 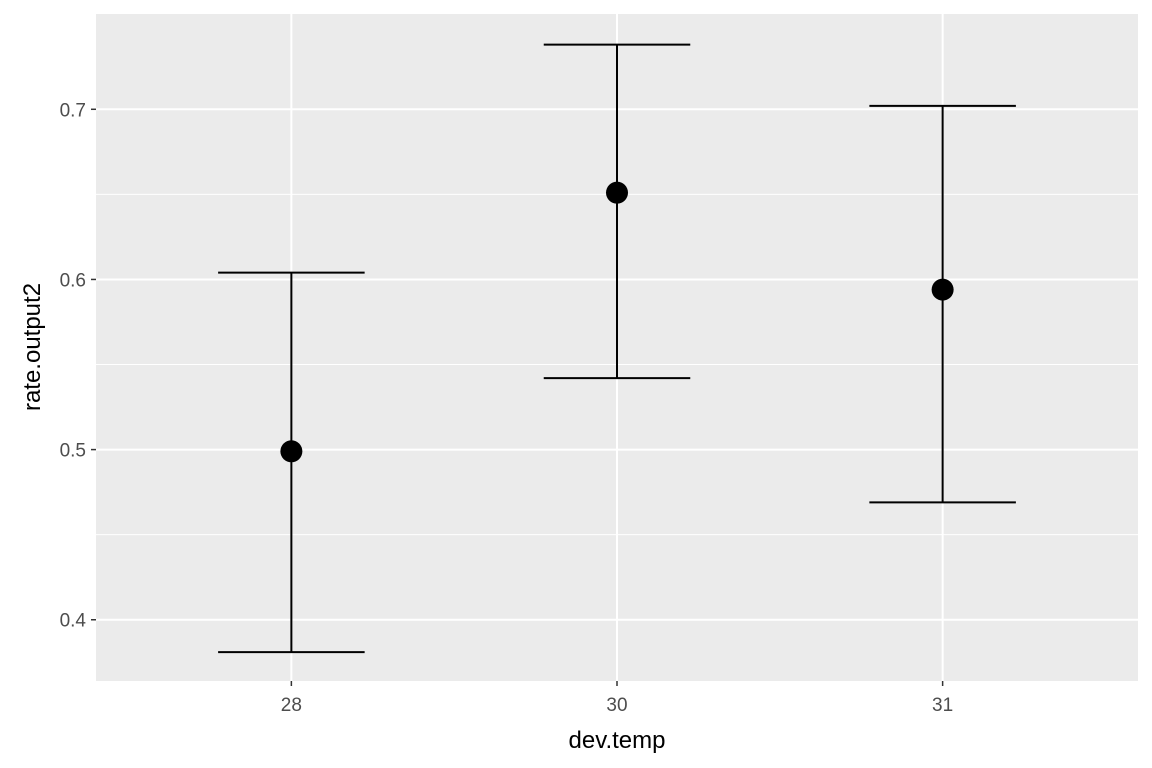 I want to click on y-tick-label: 0.5, so click(x=73, y=451).